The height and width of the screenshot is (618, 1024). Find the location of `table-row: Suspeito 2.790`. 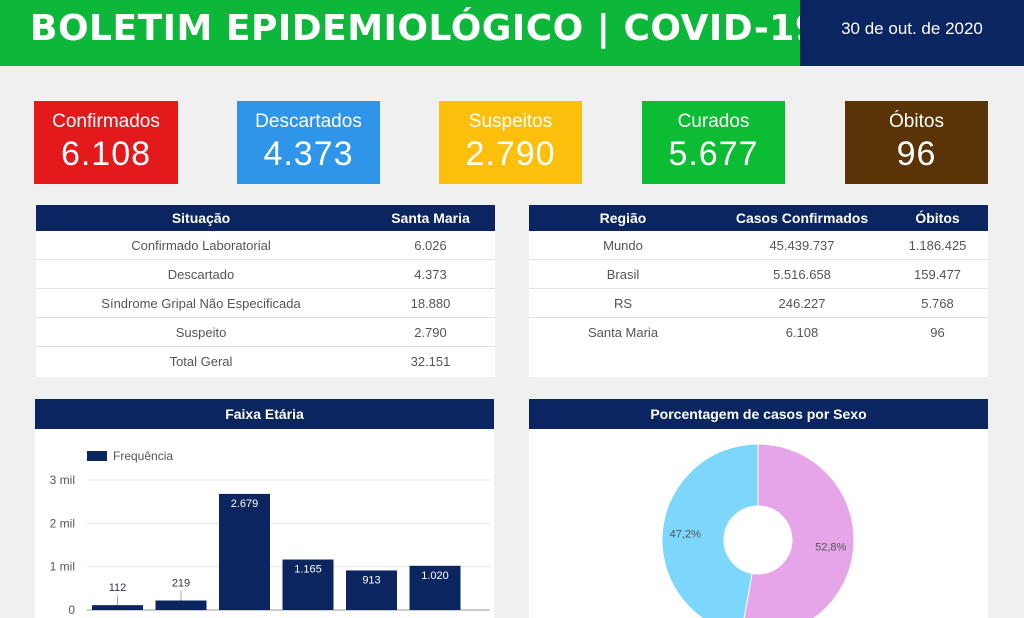

table-row: Suspeito 2.790 is located at coordinates (265, 332).